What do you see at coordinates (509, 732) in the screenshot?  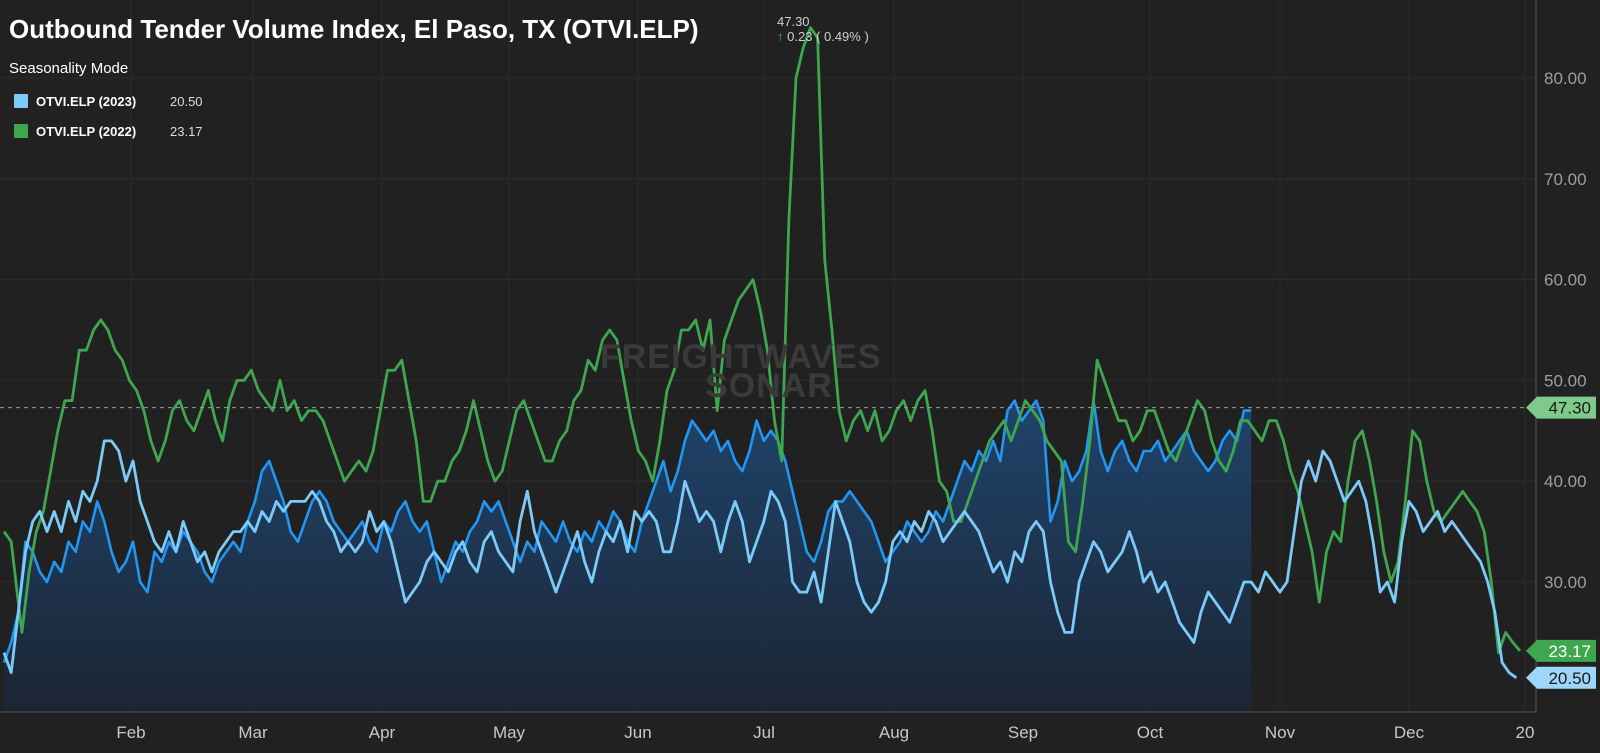 I see `x-tick-label-3: May` at bounding box center [509, 732].